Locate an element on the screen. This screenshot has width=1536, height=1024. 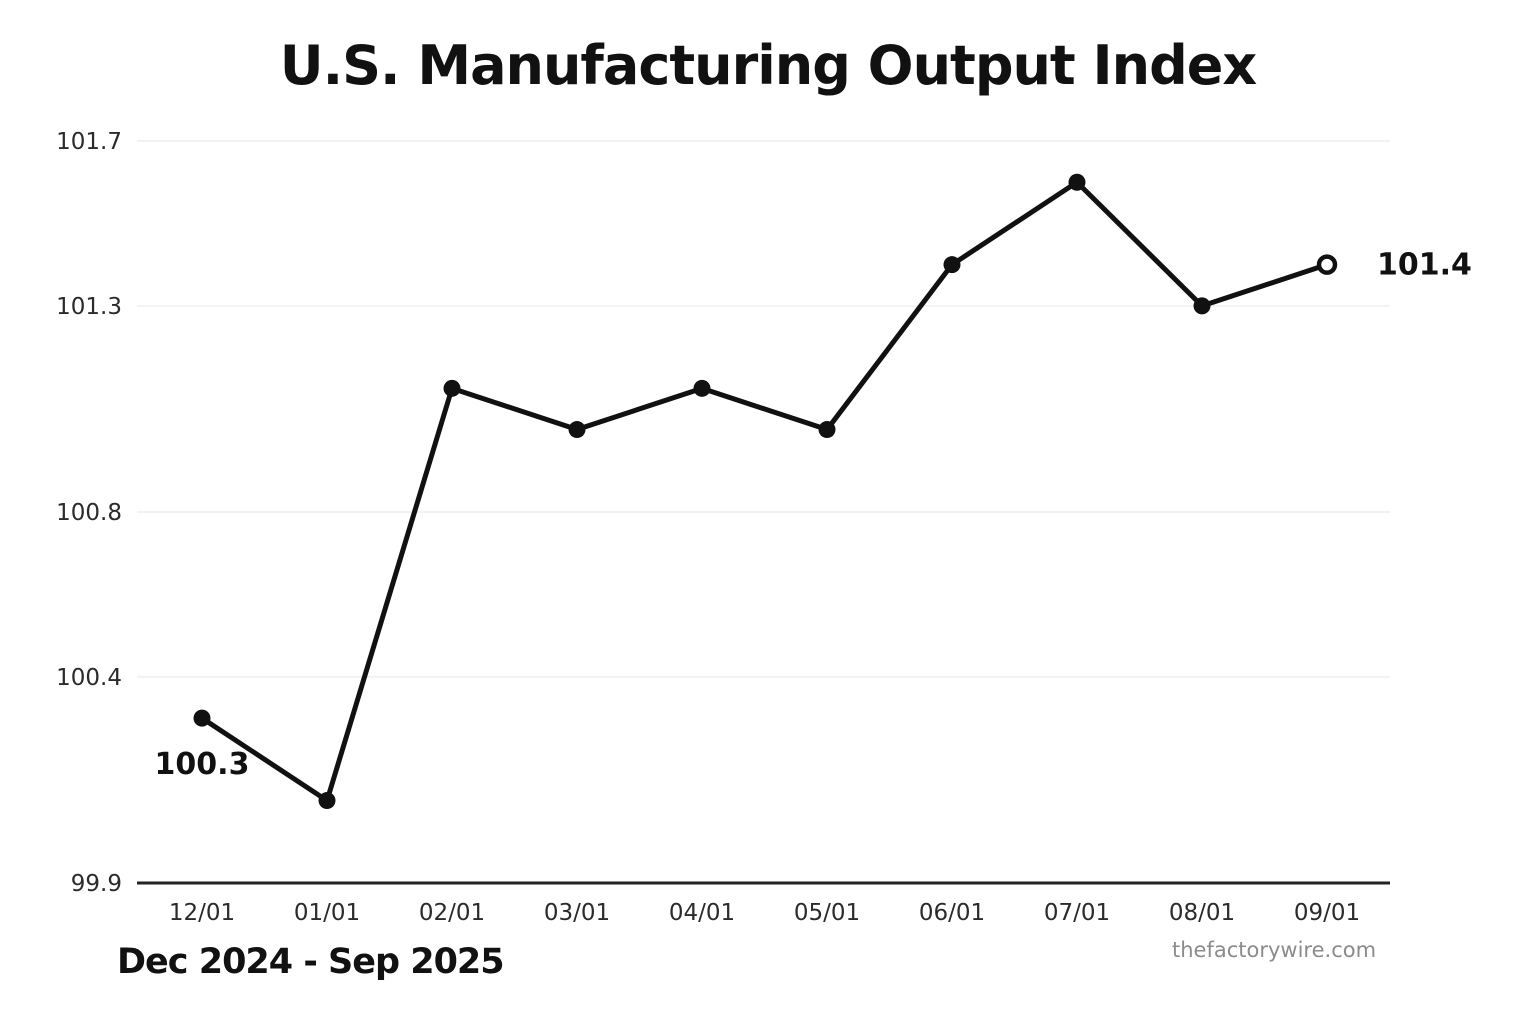
chart-title: U.S. Manufacturing Output Index is located at coordinates (768, 65).